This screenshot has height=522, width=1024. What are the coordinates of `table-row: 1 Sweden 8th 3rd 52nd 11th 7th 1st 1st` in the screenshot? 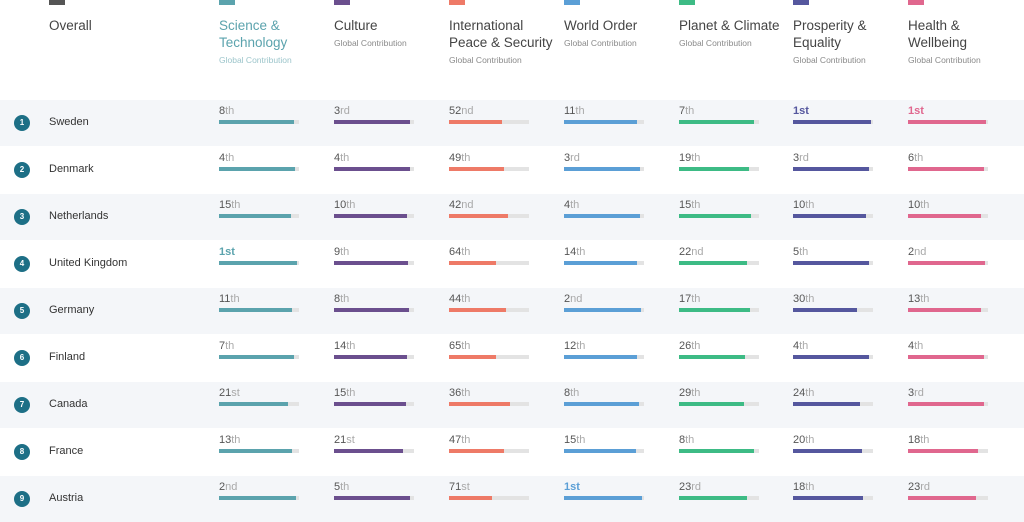 It's located at (512, 123).